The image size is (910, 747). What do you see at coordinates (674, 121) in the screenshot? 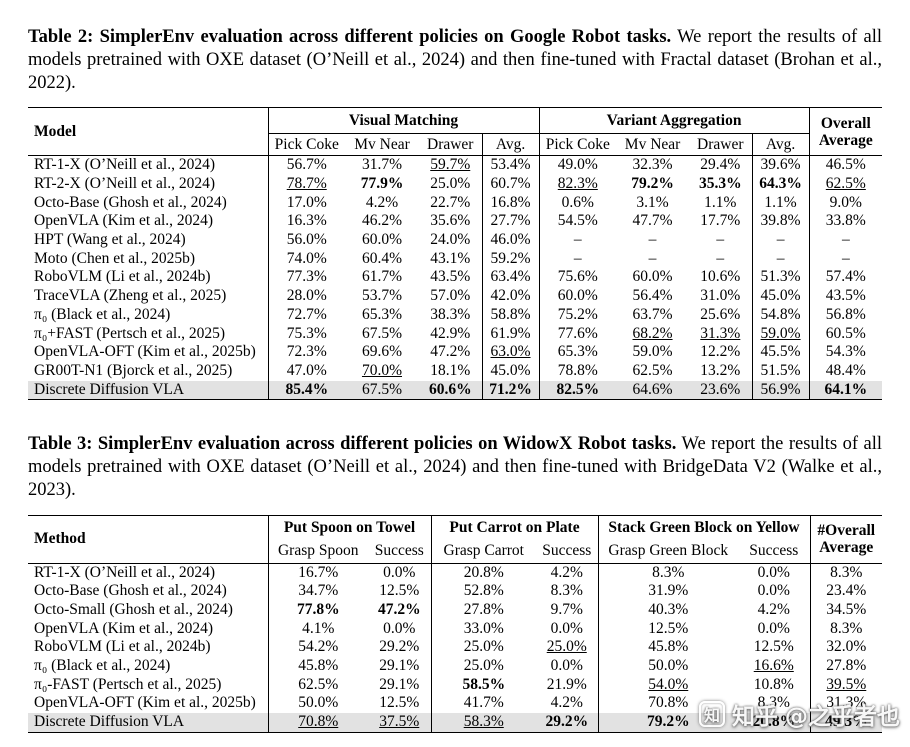
I see `table2-header-variant-aggregation: Variant Aggregation` at bounding box center [674, 121].